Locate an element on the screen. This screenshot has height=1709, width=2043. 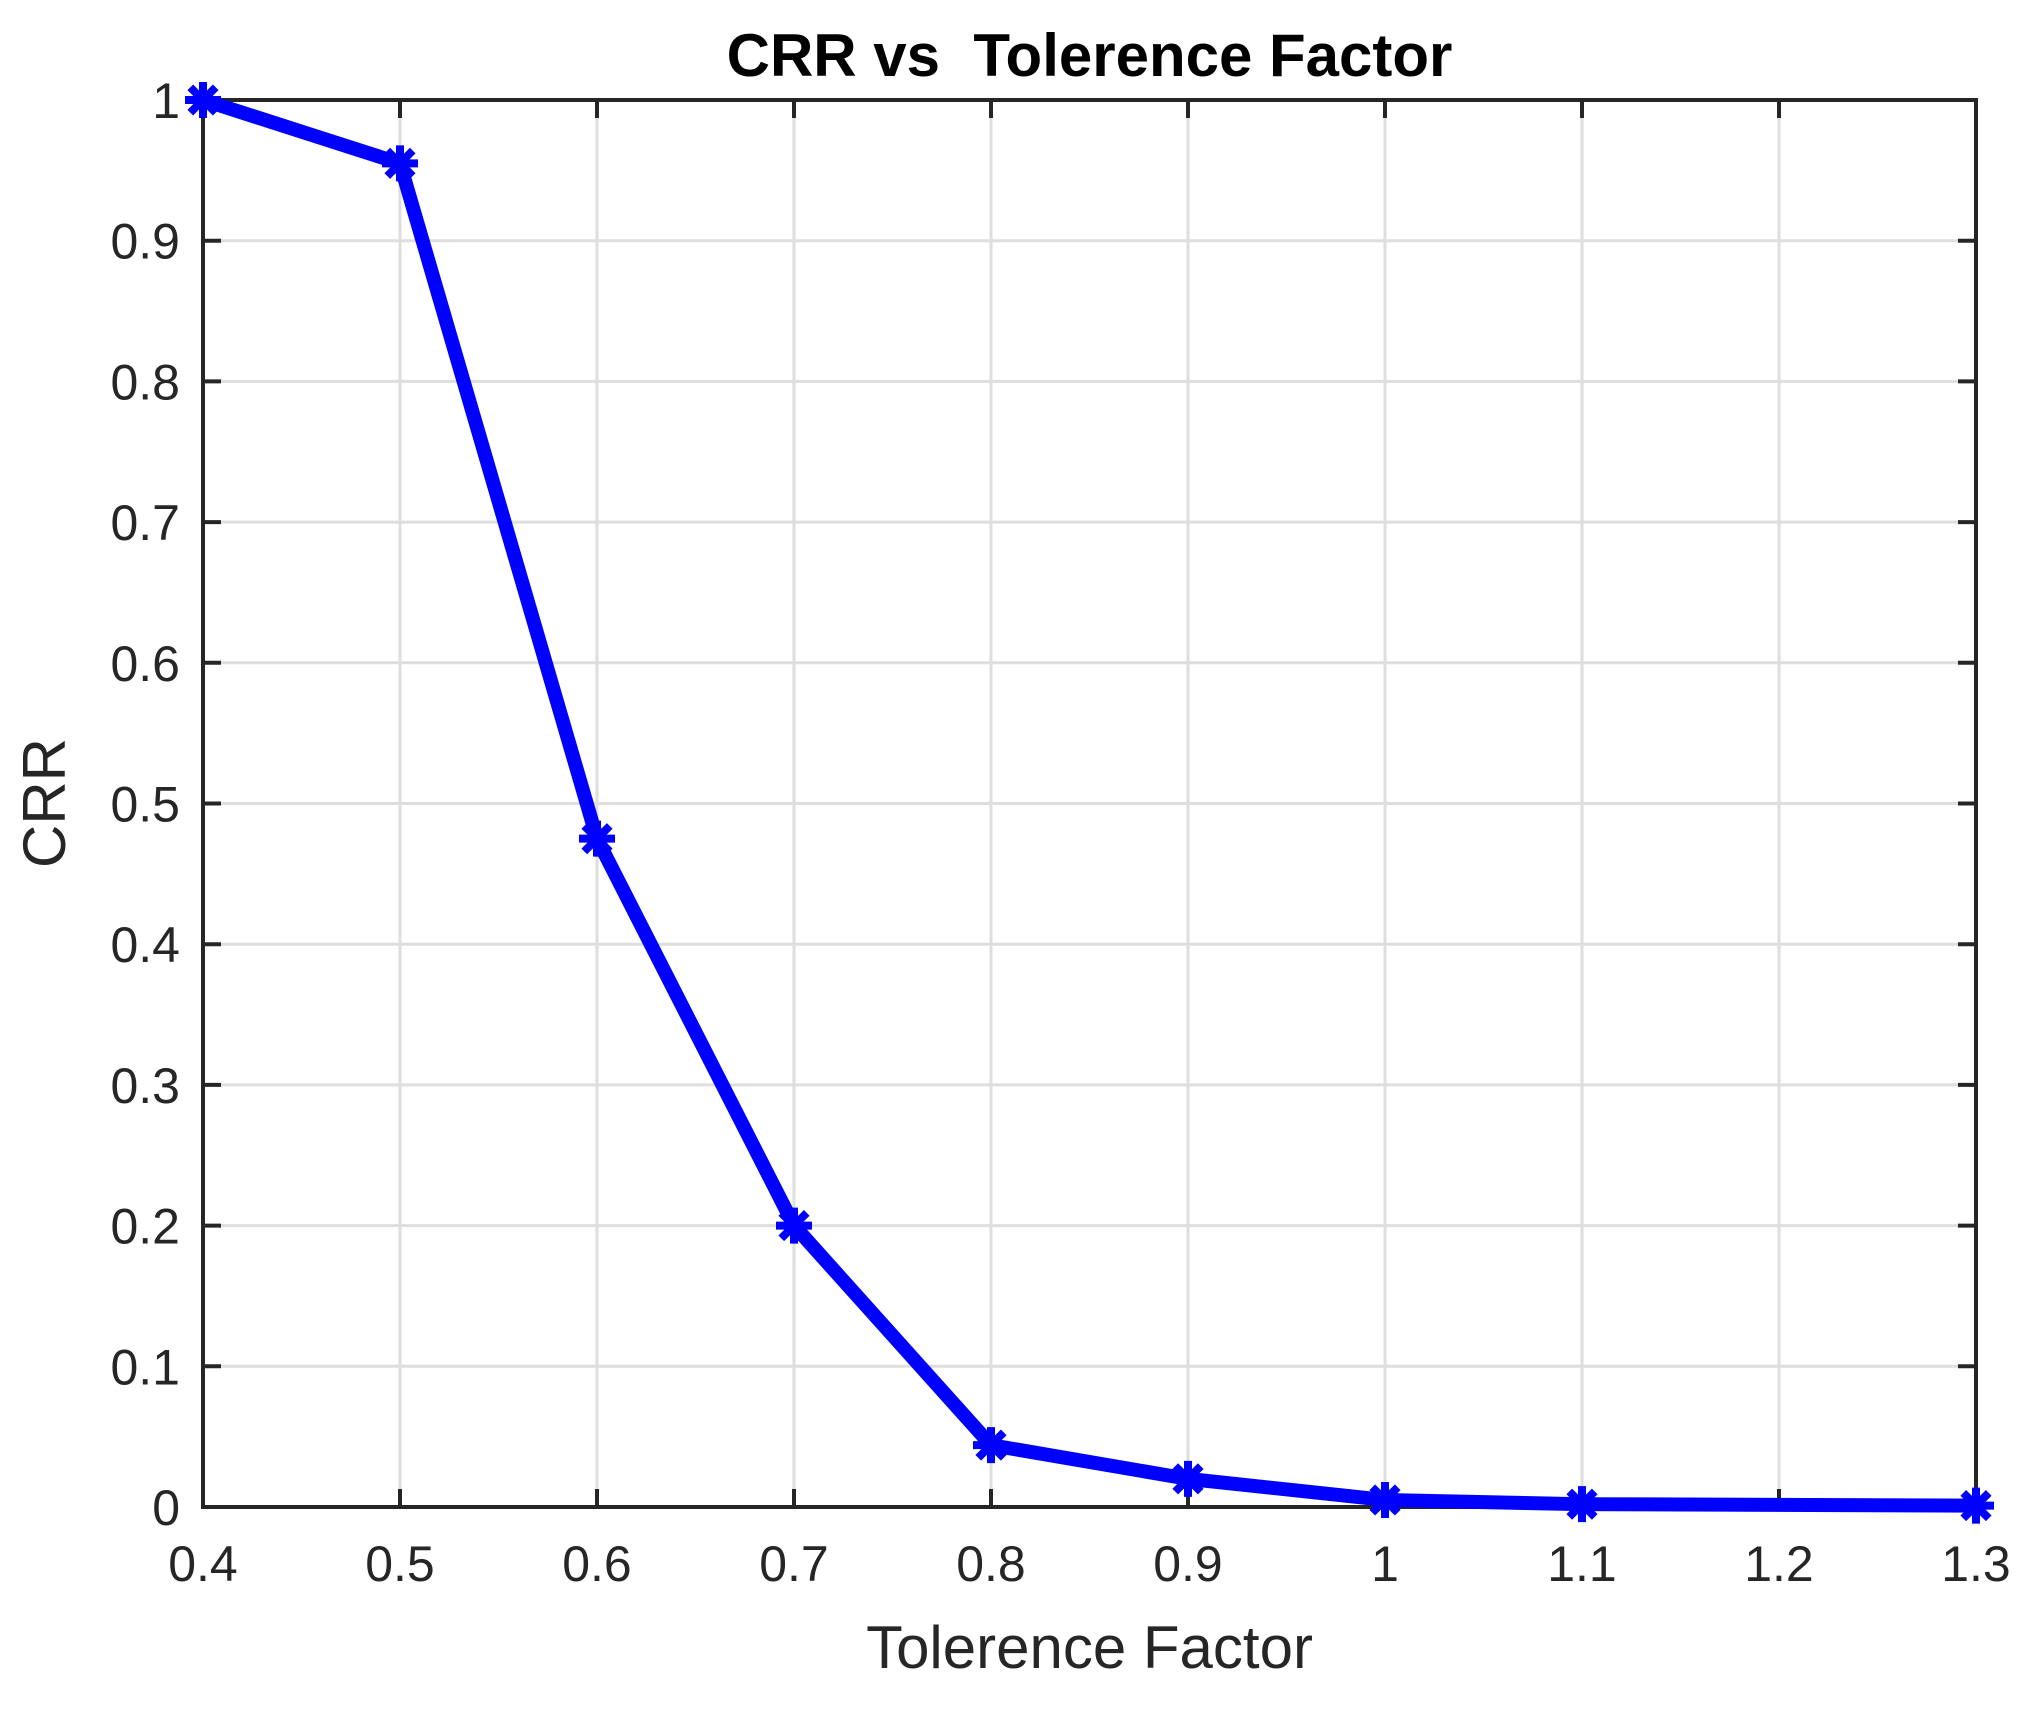
x-tick-label: 0.5 is located at coordinates (400, 1564).